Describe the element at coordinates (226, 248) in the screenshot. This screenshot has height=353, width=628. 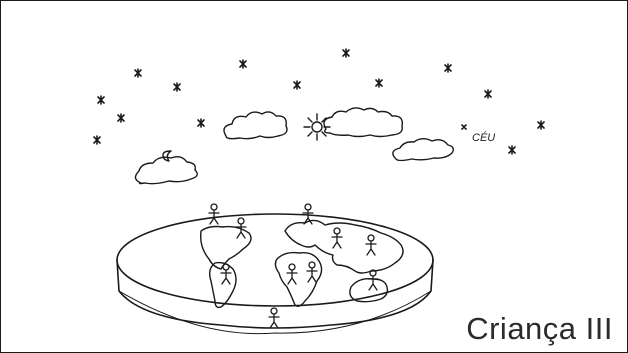
I see `north-america-continent` at that location.